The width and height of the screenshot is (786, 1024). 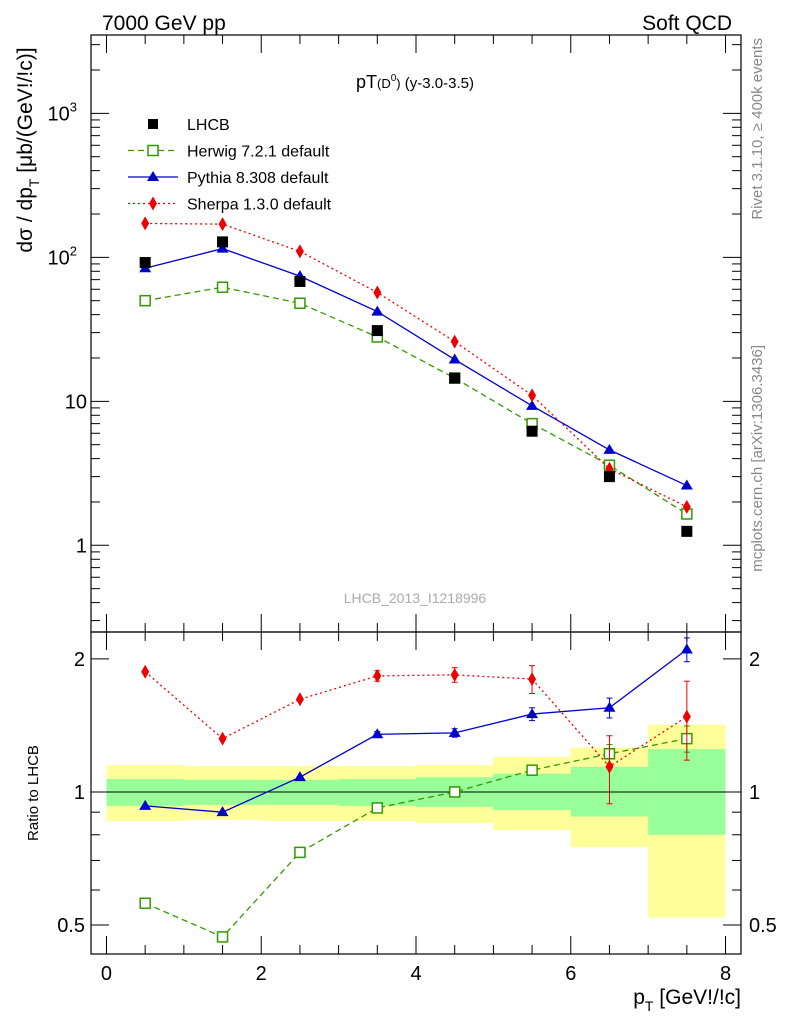 I want to click on x-tick-label: 8, so click(x=725, y=974).